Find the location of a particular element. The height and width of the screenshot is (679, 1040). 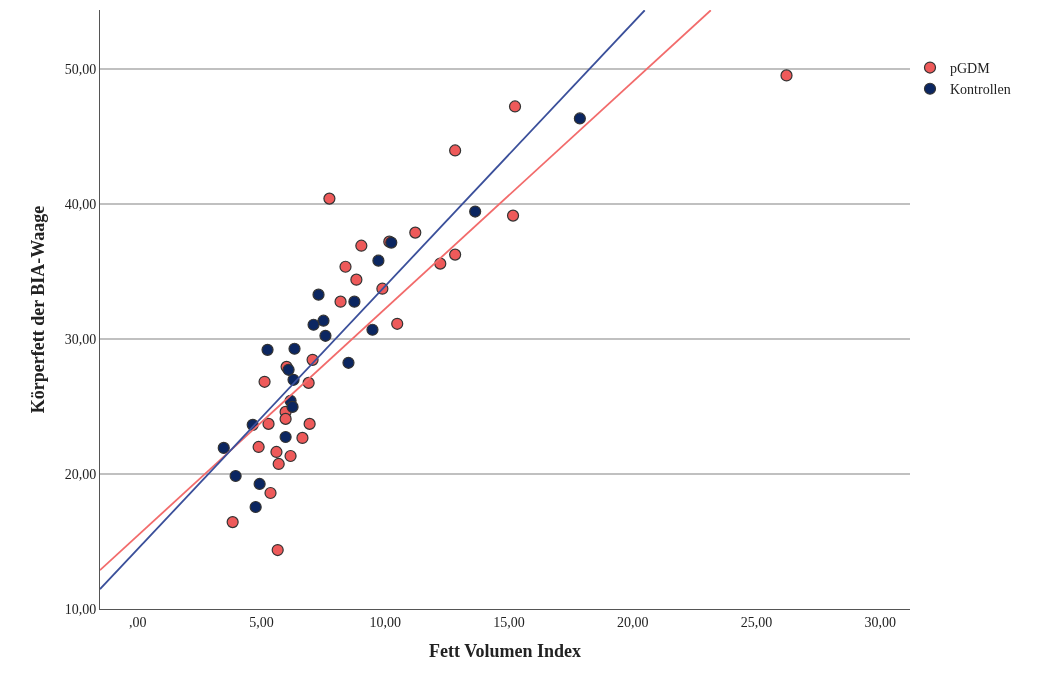

y-tick-label: 20,00 is located at coordinates (80, 474).